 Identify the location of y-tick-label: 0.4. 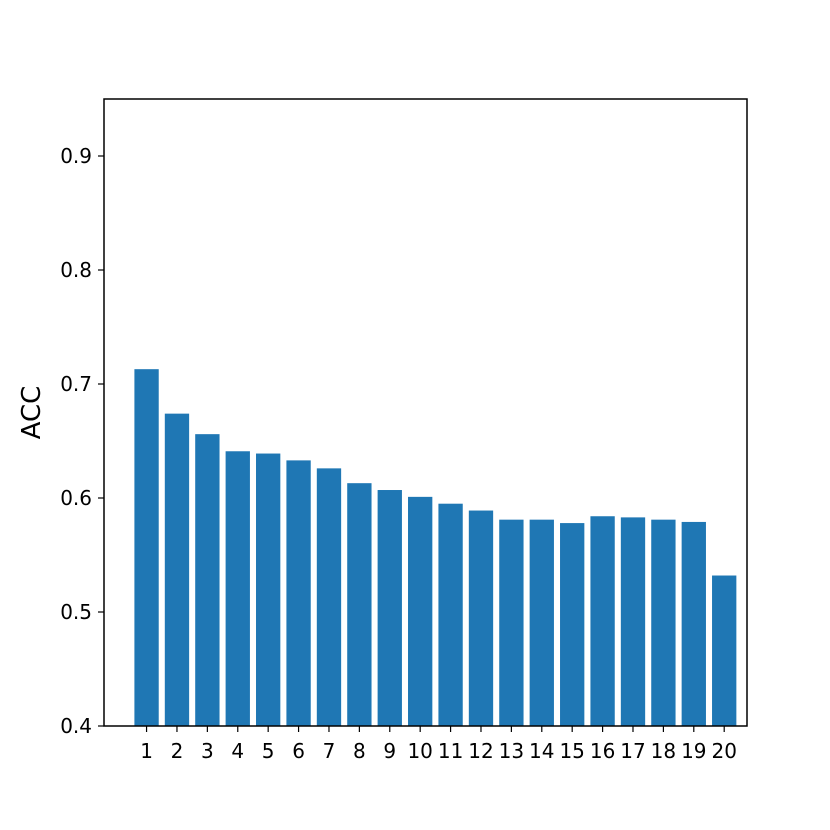
(76, 726).